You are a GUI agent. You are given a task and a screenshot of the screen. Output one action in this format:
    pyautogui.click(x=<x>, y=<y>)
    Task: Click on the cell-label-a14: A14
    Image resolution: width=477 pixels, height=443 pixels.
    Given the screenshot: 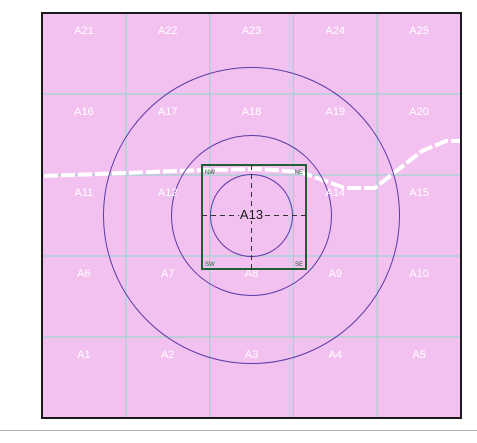 What is the action you would take?
    pyautogui.click(x=336, y=193)
    